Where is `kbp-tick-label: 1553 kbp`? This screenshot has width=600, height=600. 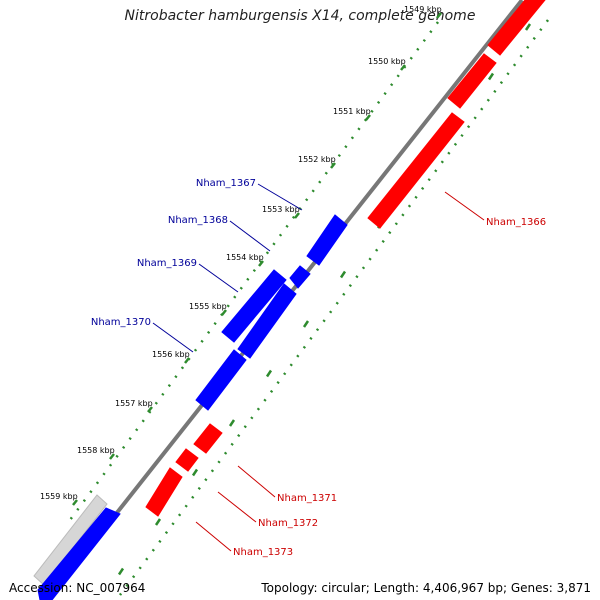 kbp-tick-label: 1553 kbp is located at coordinates (281, 209).